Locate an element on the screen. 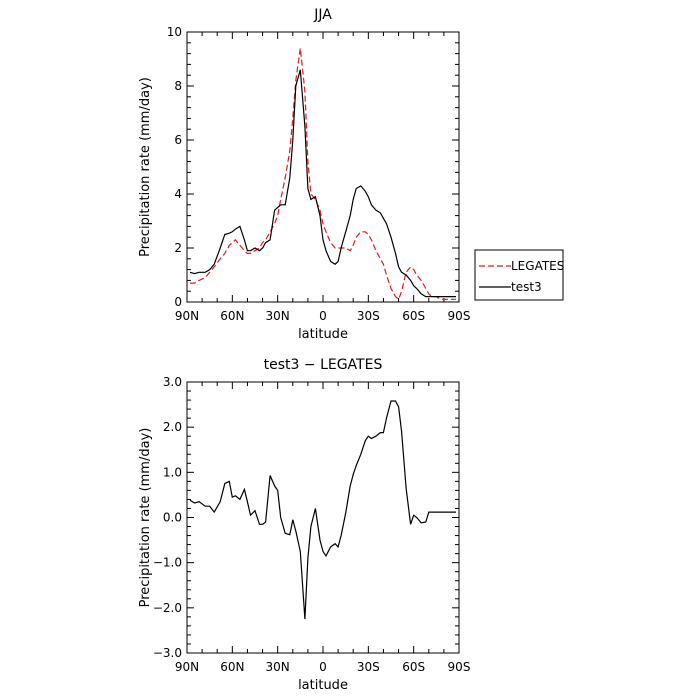 This screenshot has width=700, height=700. legend: LEGATES test3 is located at coordinates (519, 275).